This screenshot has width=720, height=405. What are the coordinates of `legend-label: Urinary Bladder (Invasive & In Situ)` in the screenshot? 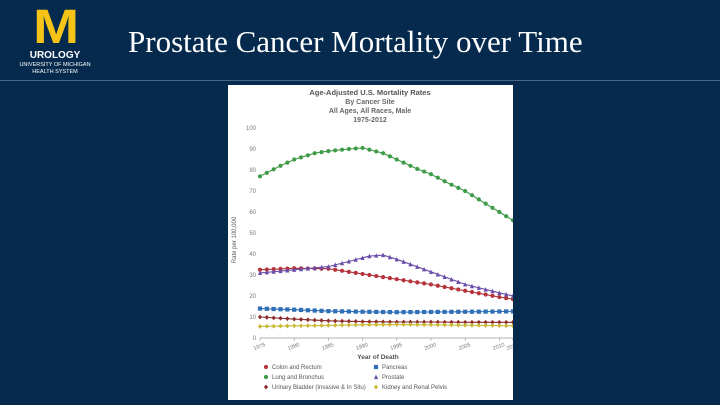 It's located at (319, 388).